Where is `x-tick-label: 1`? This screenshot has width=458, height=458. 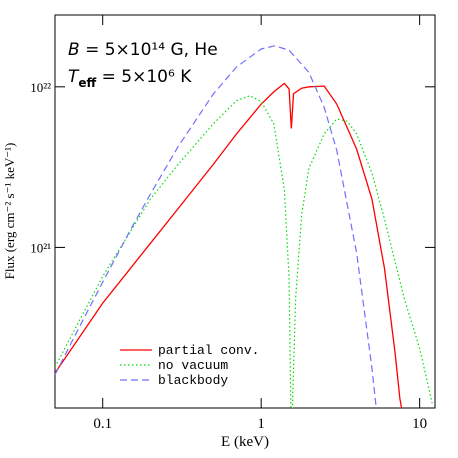 x-tick-label: 1 is located at coordinates (261, 424).